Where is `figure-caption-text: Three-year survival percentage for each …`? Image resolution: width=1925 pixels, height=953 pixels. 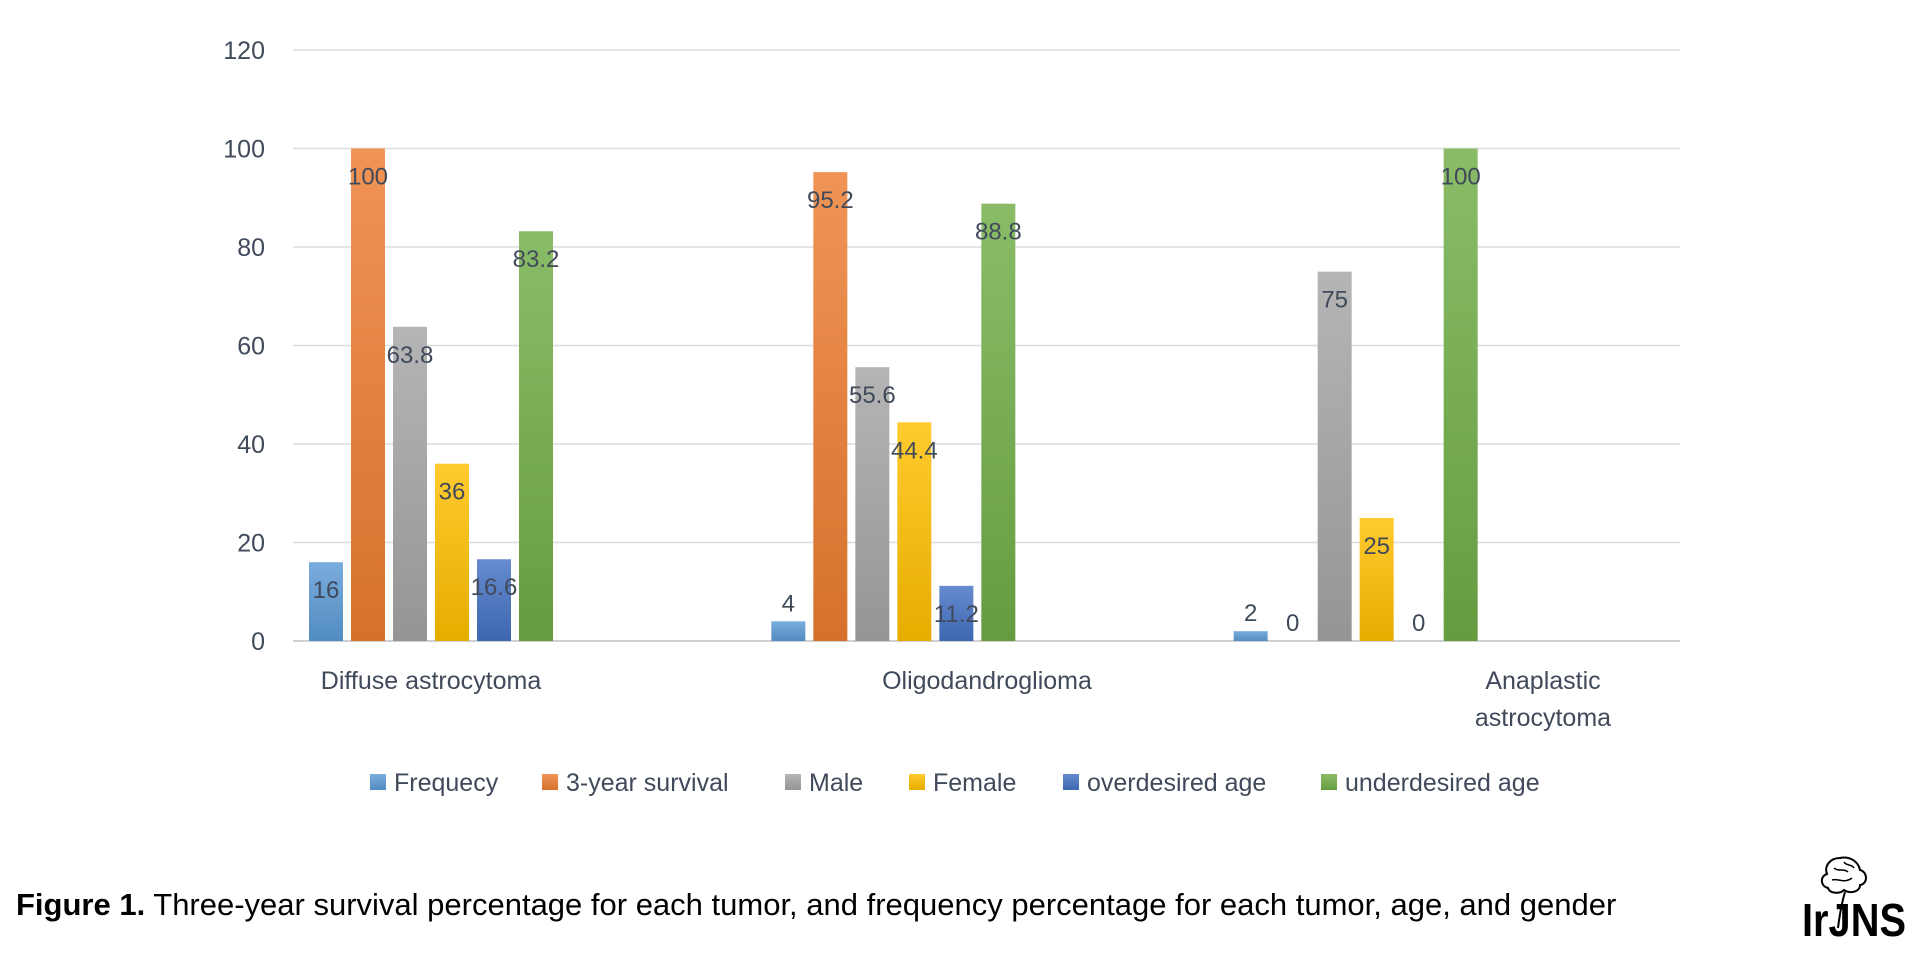 figure-caption-text: Three-year survival percentage for each … is located at coordinates (881, 904).